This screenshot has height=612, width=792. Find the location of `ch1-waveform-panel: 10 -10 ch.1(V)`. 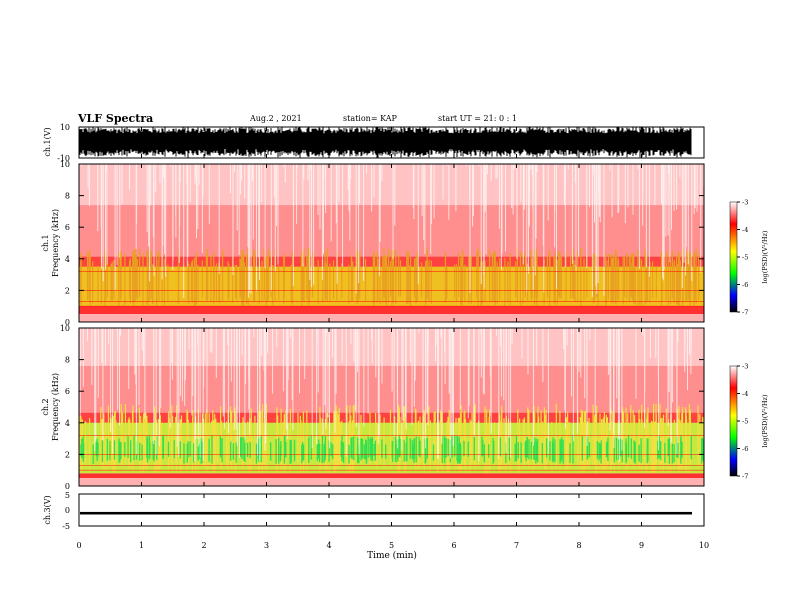

ch1-waveform-panel: 10 -10 ch.1(V) is located at coordinates (374, 143).